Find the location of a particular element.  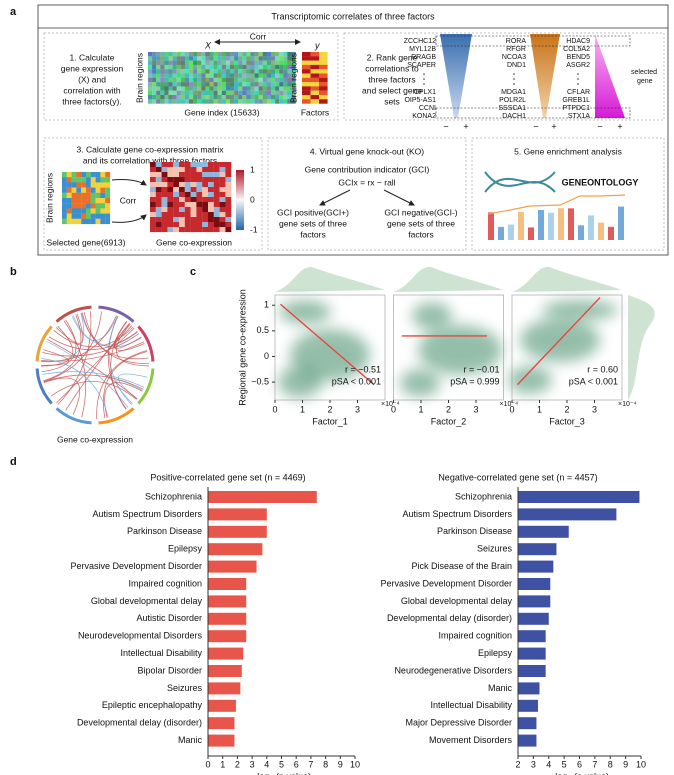

y-tick-label: −0.5 is located at coordinates (260, 381).